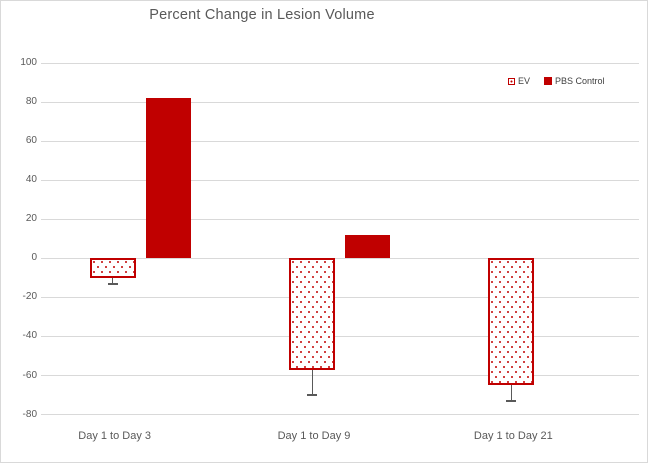 The width and height of the screenshot is (648, 463). What do you see at coordinates (29, 414) in the screenshot?
I see `y-axis-tick-label: -80` at bounding box center [29, 414].